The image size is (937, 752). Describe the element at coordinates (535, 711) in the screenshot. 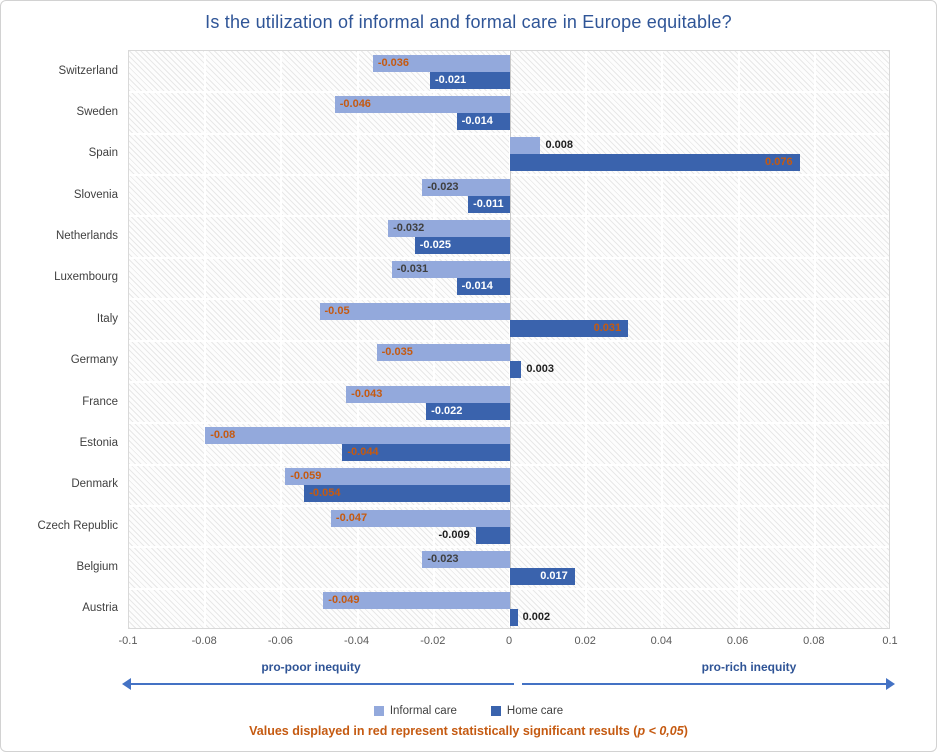

I see `legend-label: Home care` at that location.